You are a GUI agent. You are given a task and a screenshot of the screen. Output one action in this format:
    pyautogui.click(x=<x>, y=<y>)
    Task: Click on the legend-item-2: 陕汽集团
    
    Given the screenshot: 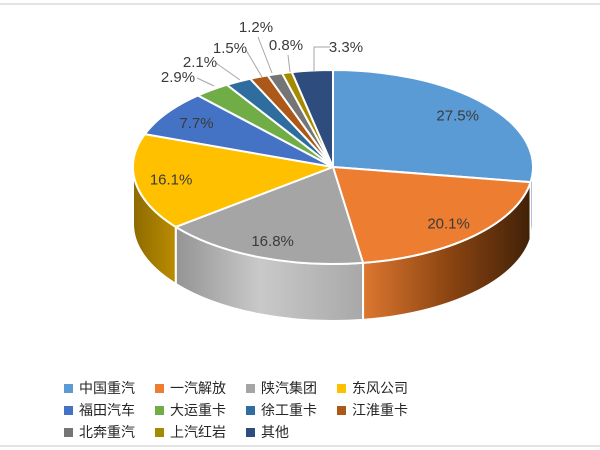 What is the action you would take?
    pyautogui.click(x=291, y=388)
    